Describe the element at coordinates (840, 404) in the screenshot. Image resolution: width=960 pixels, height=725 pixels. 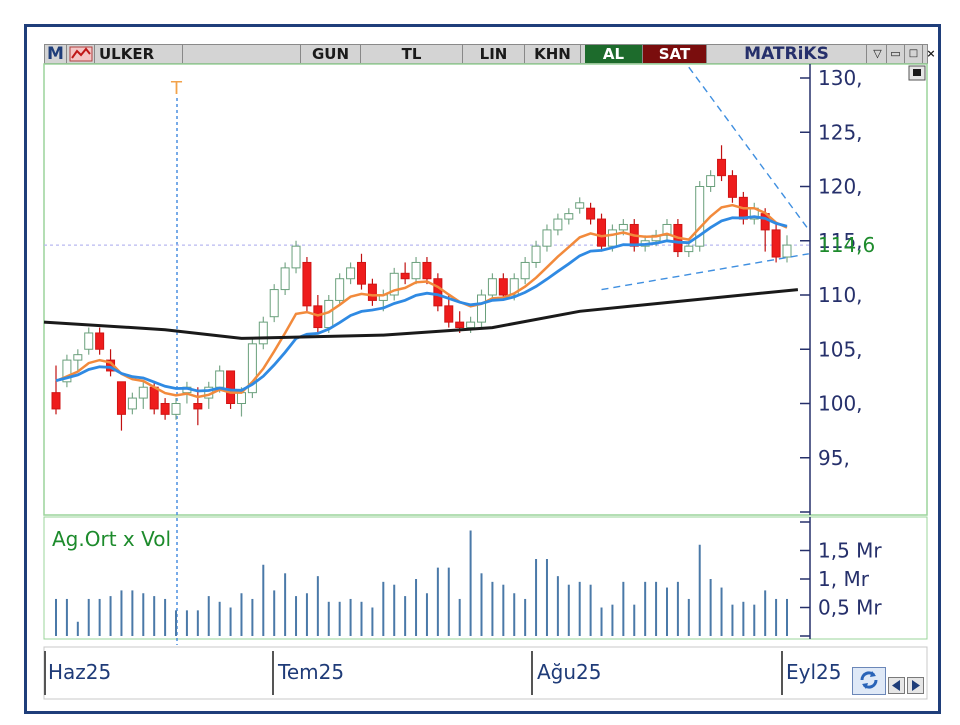
I see `price-tick-label: 100,` at that location.